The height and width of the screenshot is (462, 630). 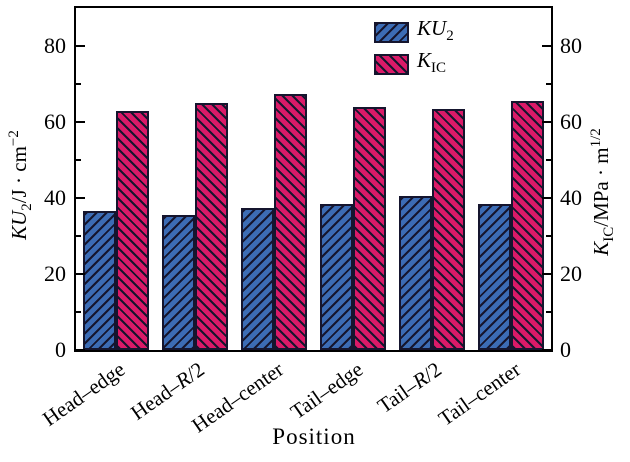 What do you see at coordinates (20, 185) in the screenshot?
I see `y-axis-label-left: KU2/J · cm−2` at bounding box center [20, 185].